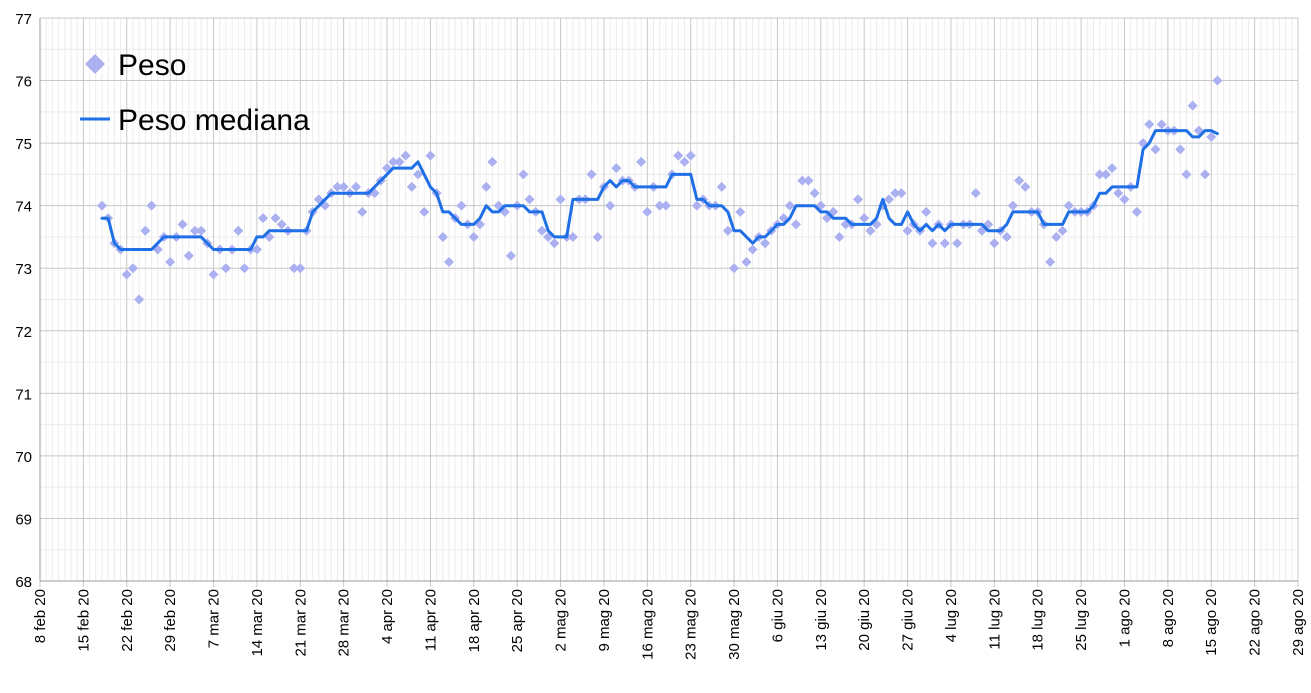  I want to click on y-tick-label: 75, so click(23, 144).